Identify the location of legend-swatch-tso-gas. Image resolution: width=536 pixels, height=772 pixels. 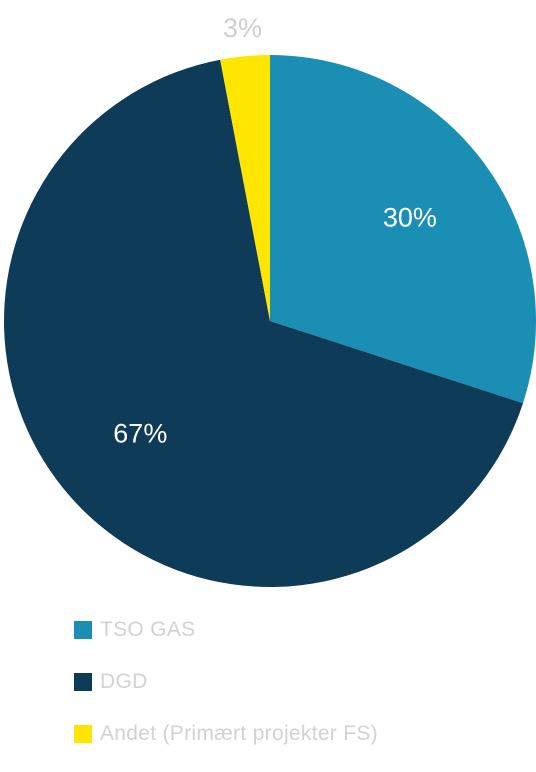
(83, 630).